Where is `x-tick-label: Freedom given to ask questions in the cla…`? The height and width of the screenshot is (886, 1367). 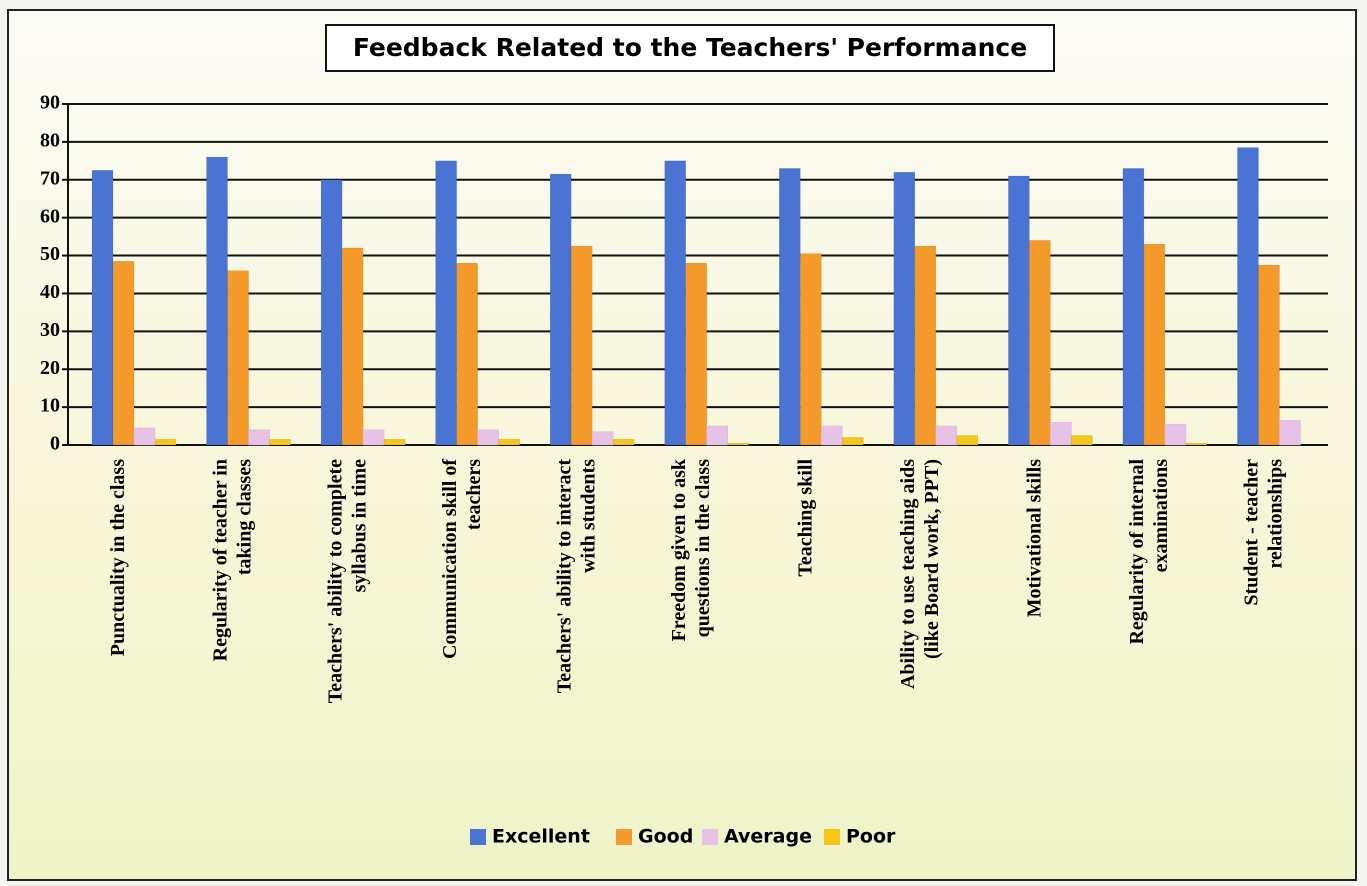
x-tick-label: Freedom given to ask questions in the cla… is located at coordinates (691, 549).